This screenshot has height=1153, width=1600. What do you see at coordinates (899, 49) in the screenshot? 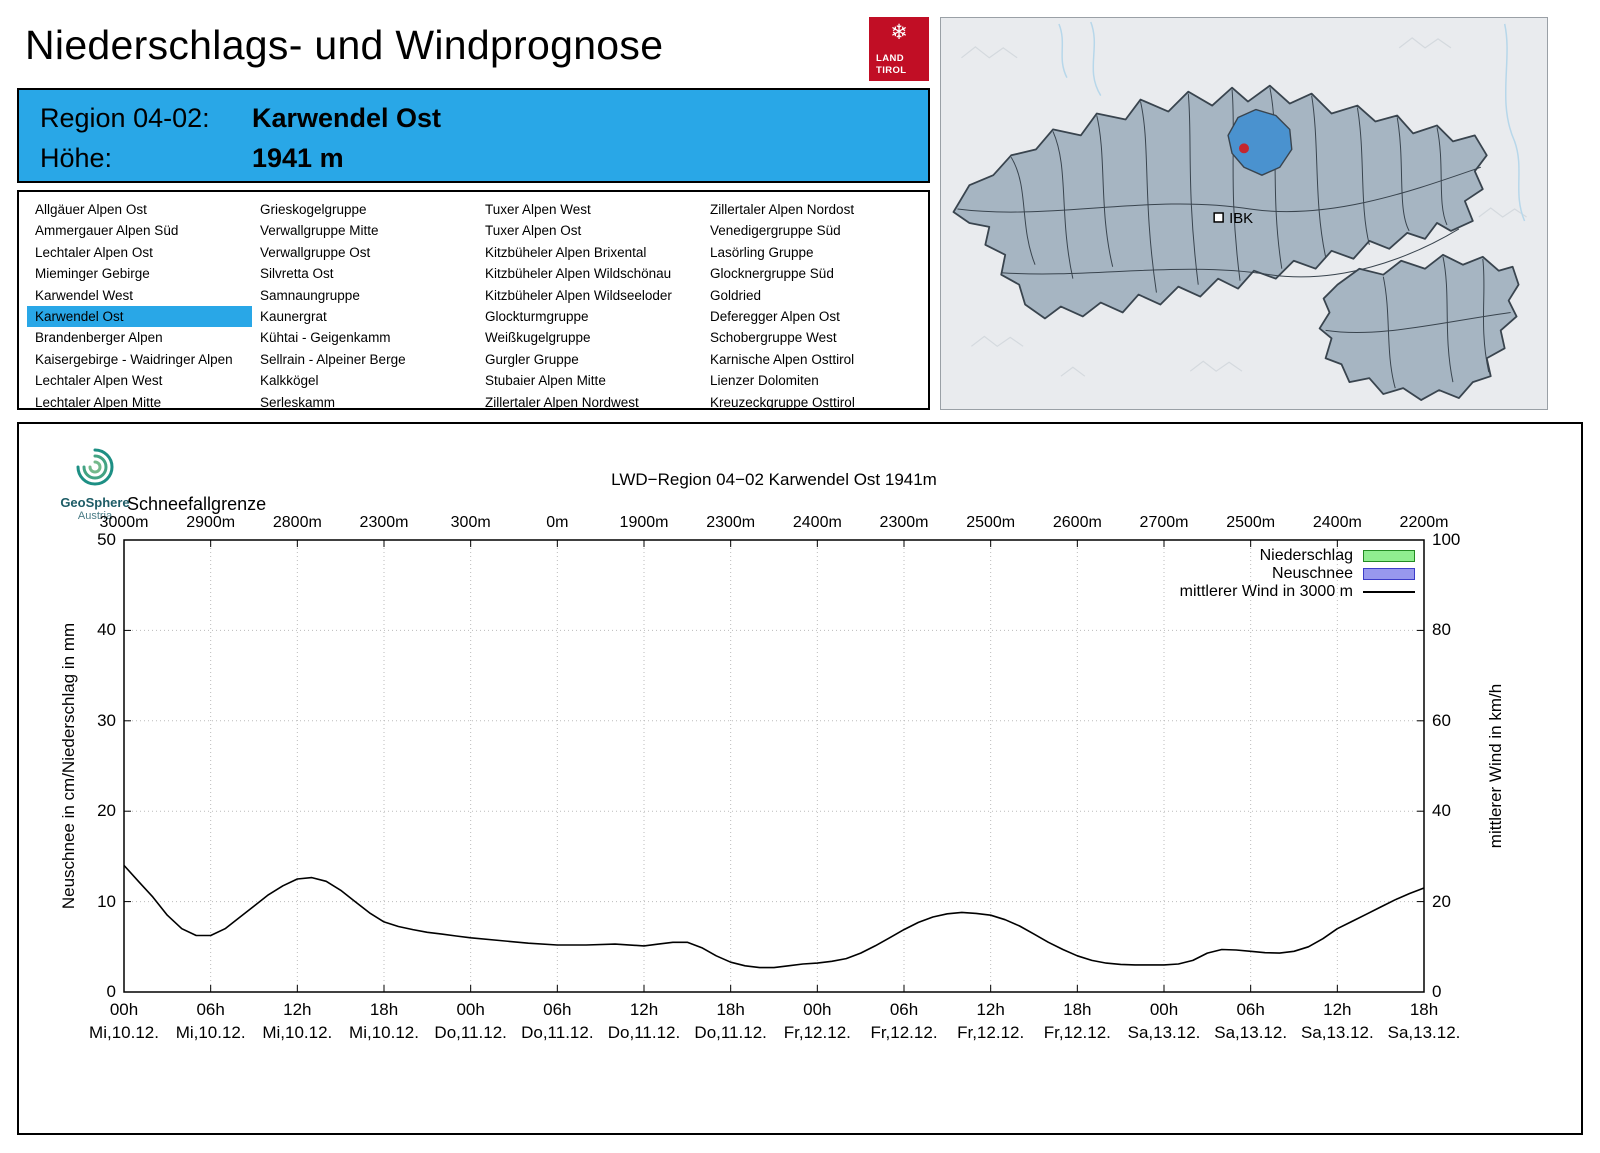
I see `land-tirol-logo: ❄ LAND TIROL` at bounding box center [899, 49].